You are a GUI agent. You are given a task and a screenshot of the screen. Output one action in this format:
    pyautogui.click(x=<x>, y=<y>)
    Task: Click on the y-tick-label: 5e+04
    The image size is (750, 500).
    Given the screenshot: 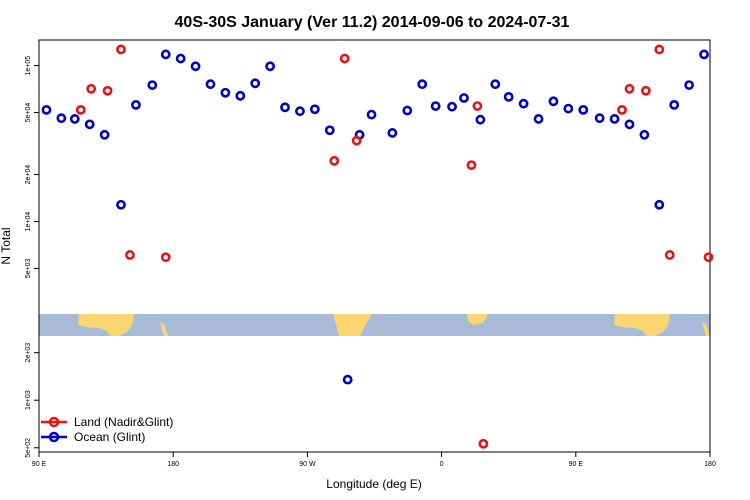 What is the action you would take?
    pyautogui.click(x=28, y=113)
    